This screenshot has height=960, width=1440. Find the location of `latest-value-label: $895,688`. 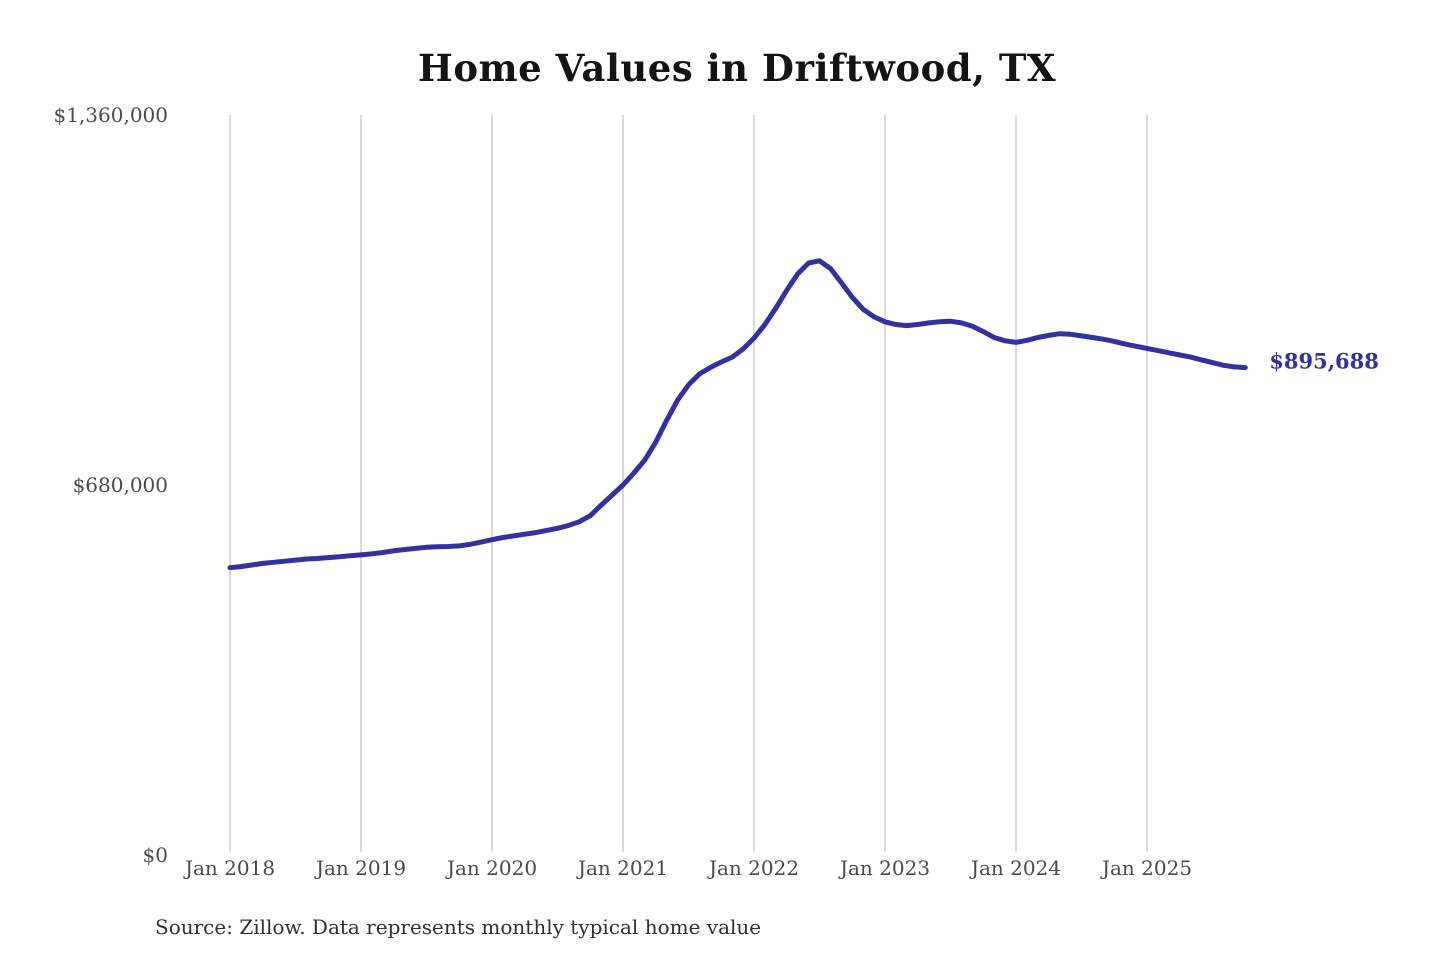

latest-value-label: $895,688 is located at coordinates (1324, 361).